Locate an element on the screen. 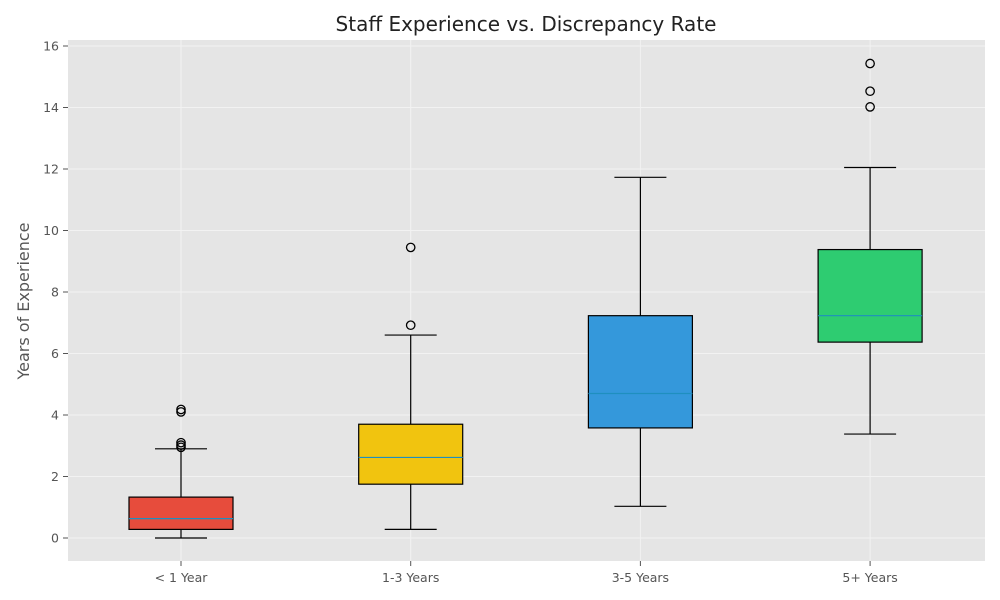  y-tick-label: 6 is located at coordinates (55, 353).